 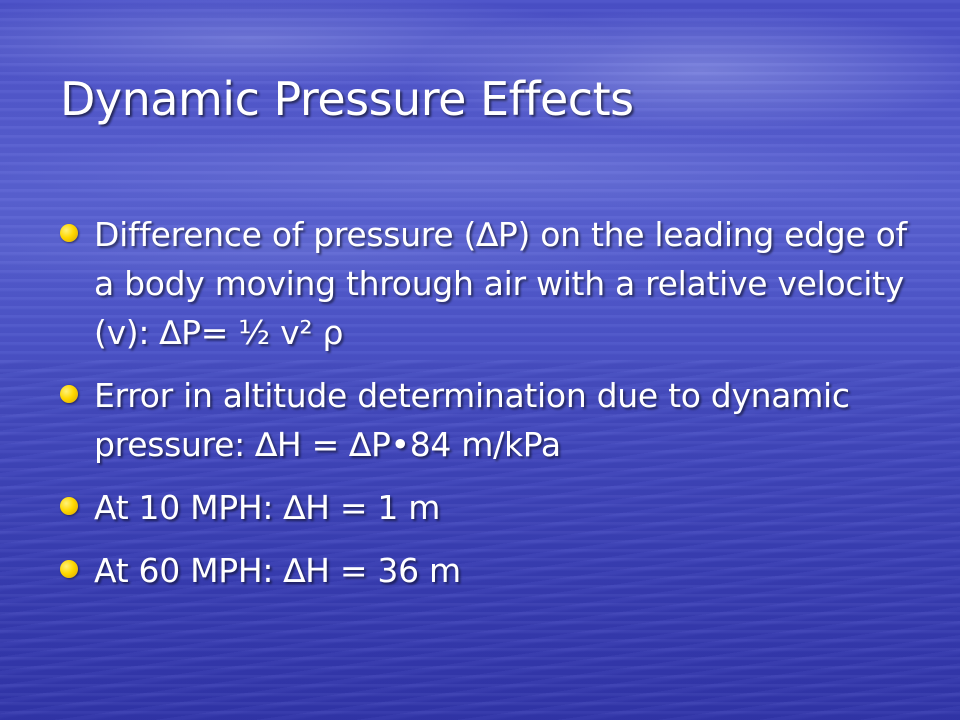 What do you see at coordinates (347, 99) in the screenshot?
I see `slide-title: Dynamic Pressure Effects` at bounding box center [347, 99].